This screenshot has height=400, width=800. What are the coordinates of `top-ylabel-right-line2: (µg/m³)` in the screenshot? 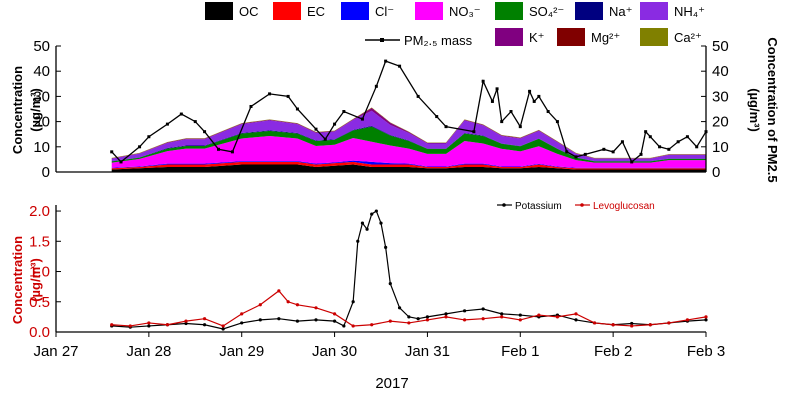 It's located at (754, 110).